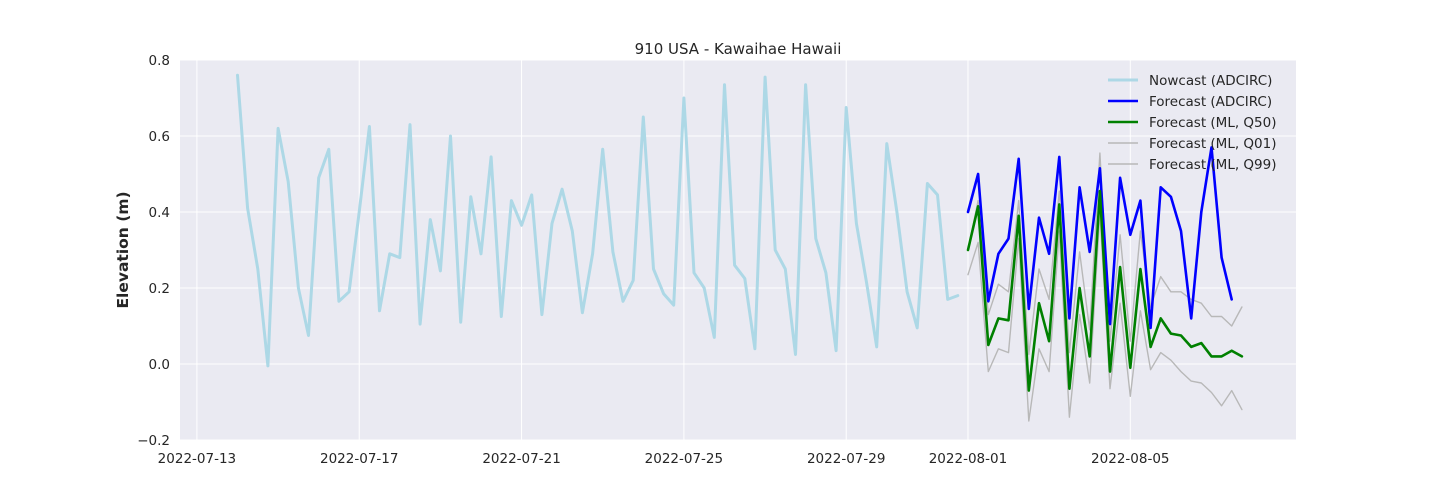 The width and height of the screenshot is (1440, 504). What do you see at coordinates (1213, 123) in the screenshot?
I see `legend-label: Forecast (ML, Q50)` at bounding box center [1213, 123].